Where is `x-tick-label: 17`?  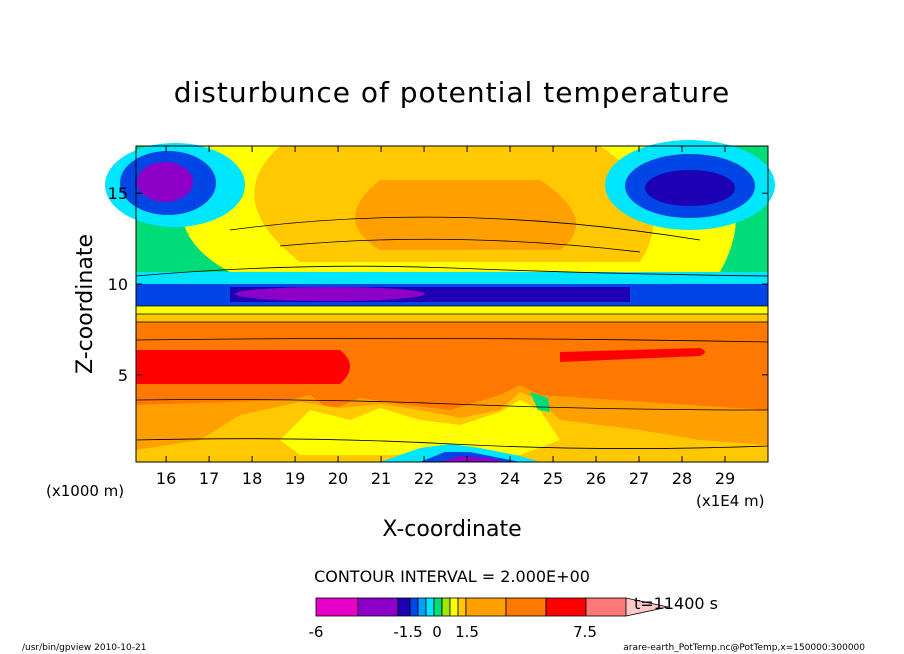 x-tick-label: 17 is located at coordinates (209, 478).